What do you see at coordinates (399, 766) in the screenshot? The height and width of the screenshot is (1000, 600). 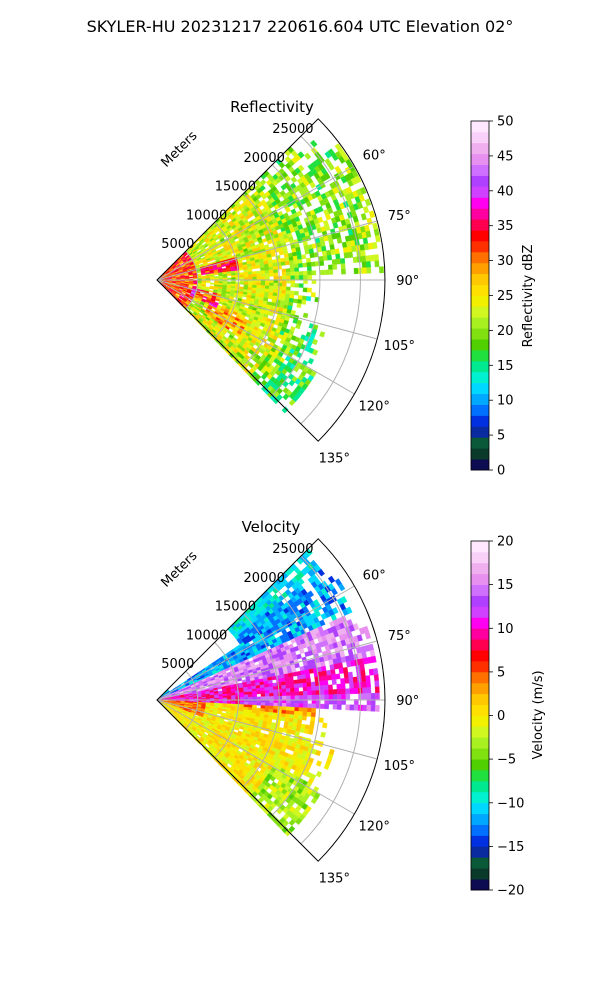 I see `azimuth-tick-label: 105°` at bounding box center [399, 766].